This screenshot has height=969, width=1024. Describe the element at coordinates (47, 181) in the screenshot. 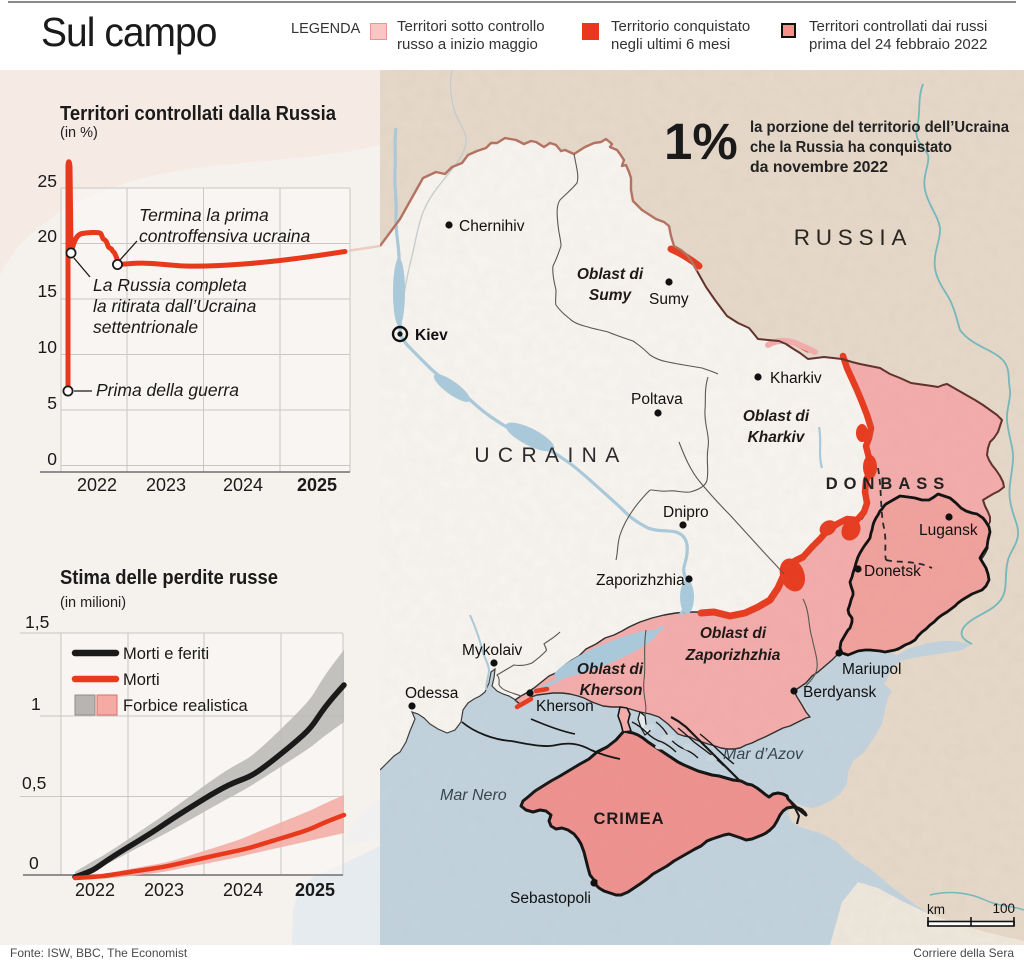

I see `svg-text: 25` at that location.